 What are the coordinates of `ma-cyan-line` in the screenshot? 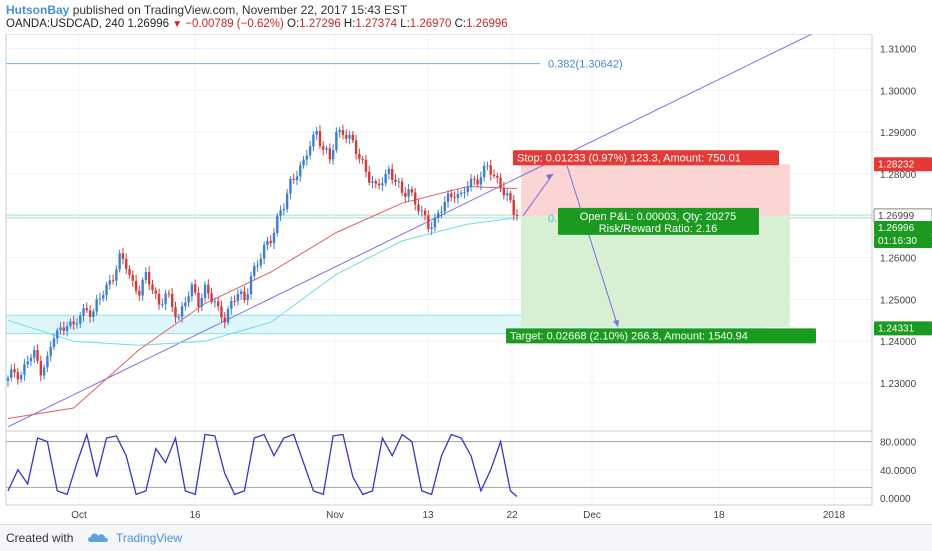 It's located at (262, 281).